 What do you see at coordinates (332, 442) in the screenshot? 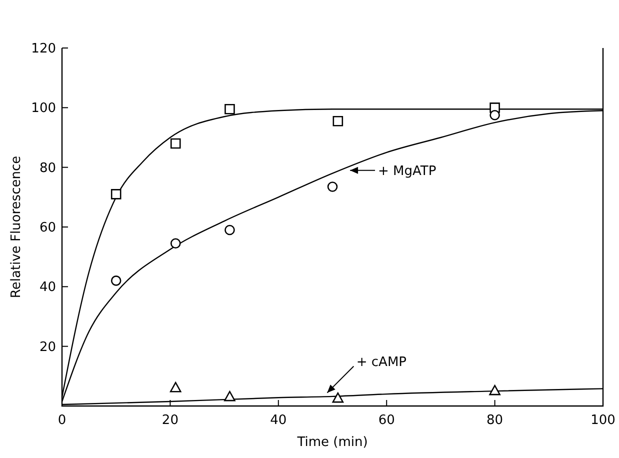
I see `x-axis-title: Time (min)` at bounding box center [332, 442].